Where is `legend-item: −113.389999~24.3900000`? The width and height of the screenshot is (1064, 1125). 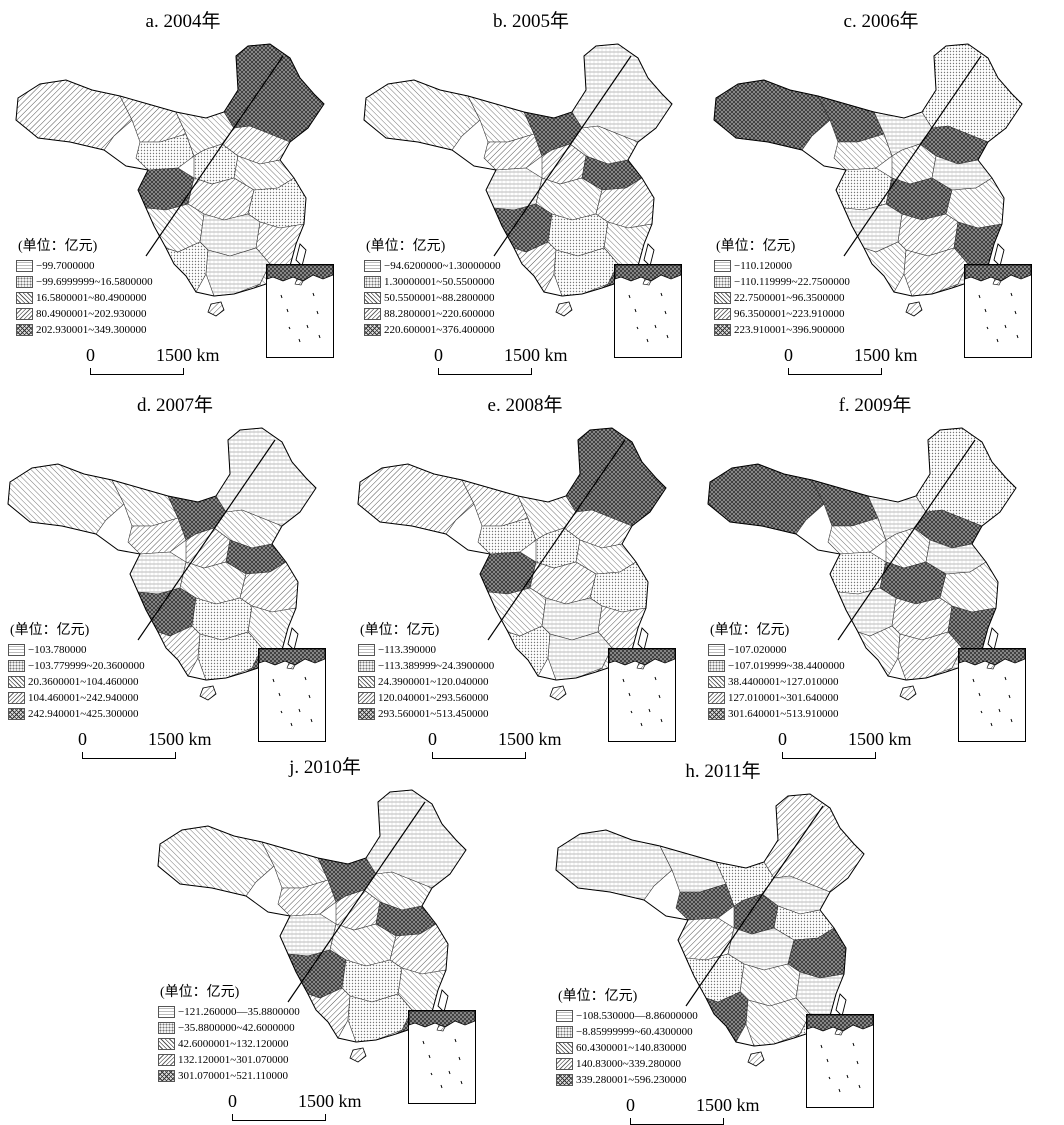 legend-item: −113.389999~24.3900000 is located at coordinates (458, 666).